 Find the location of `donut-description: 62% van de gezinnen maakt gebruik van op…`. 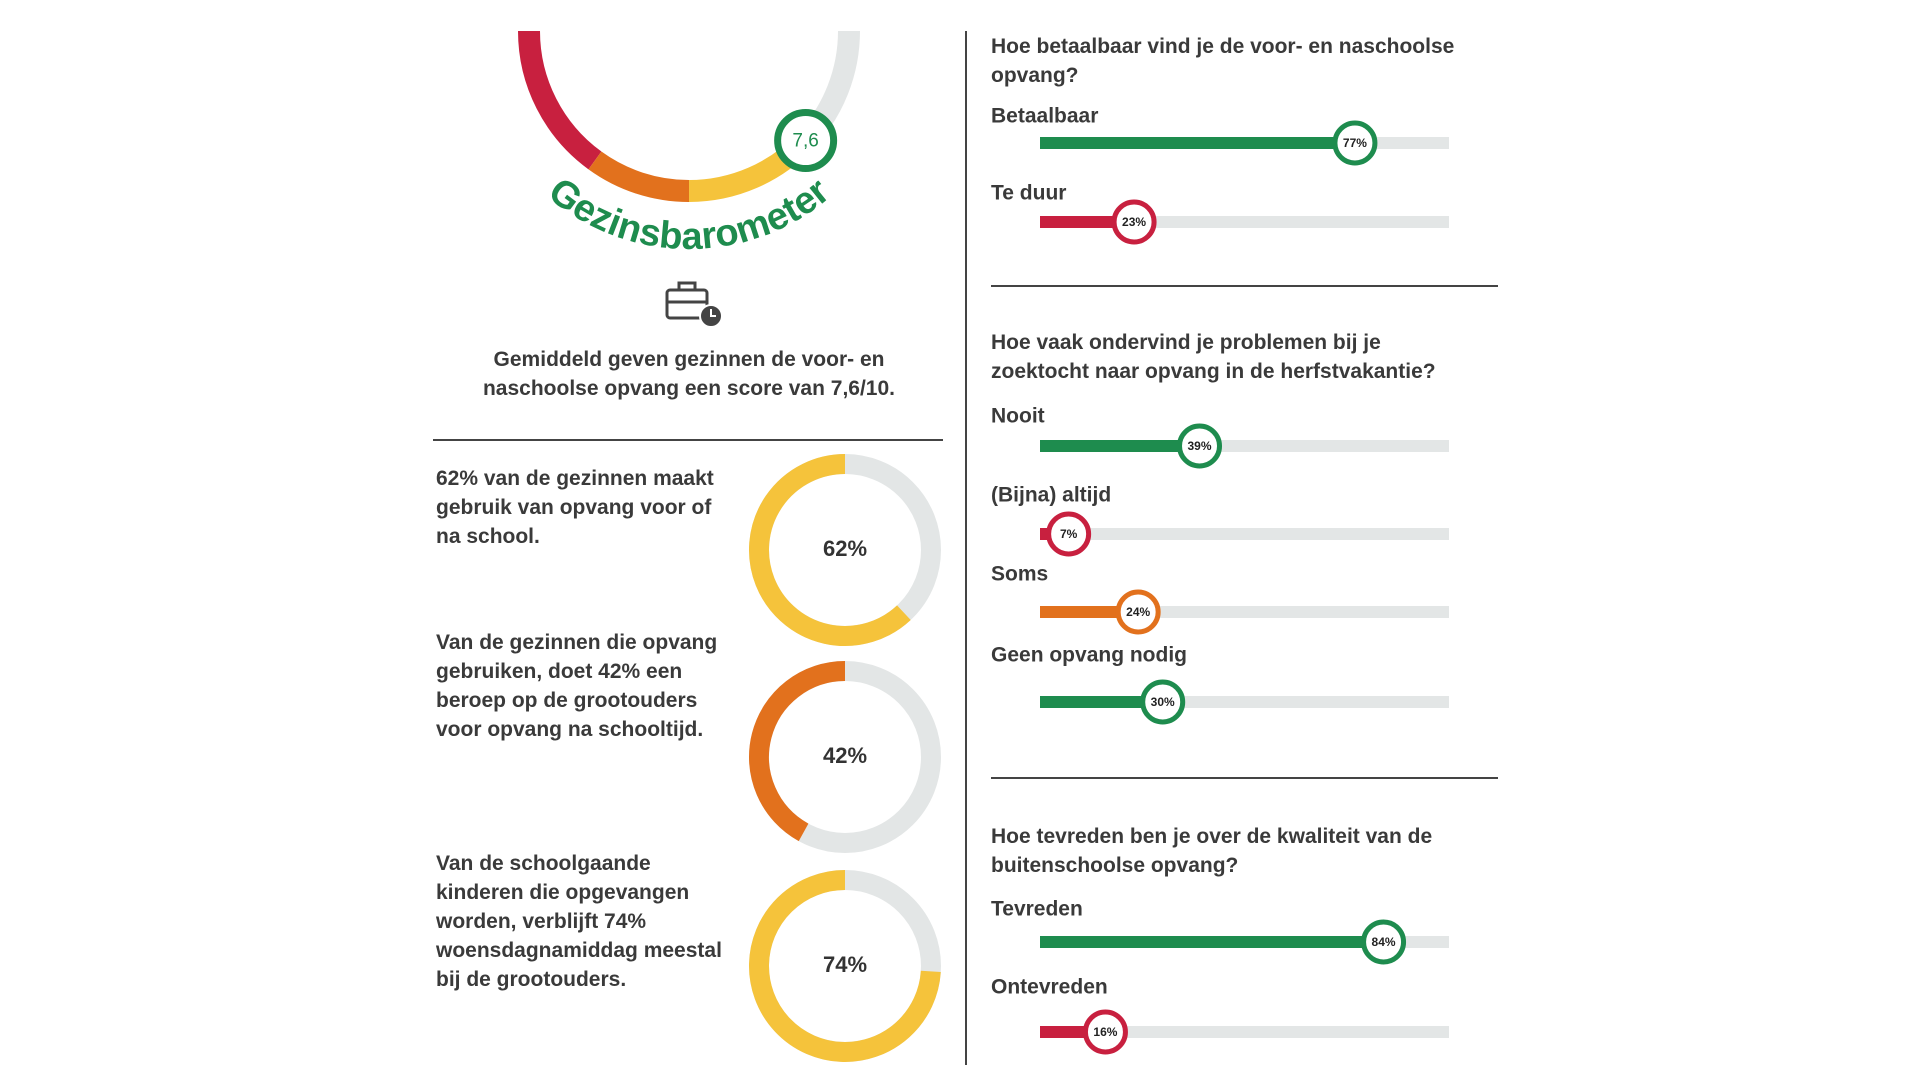

donut-description: 62% van de gezinnen maakt gebruik van op… is located at coordinates (575, 507).